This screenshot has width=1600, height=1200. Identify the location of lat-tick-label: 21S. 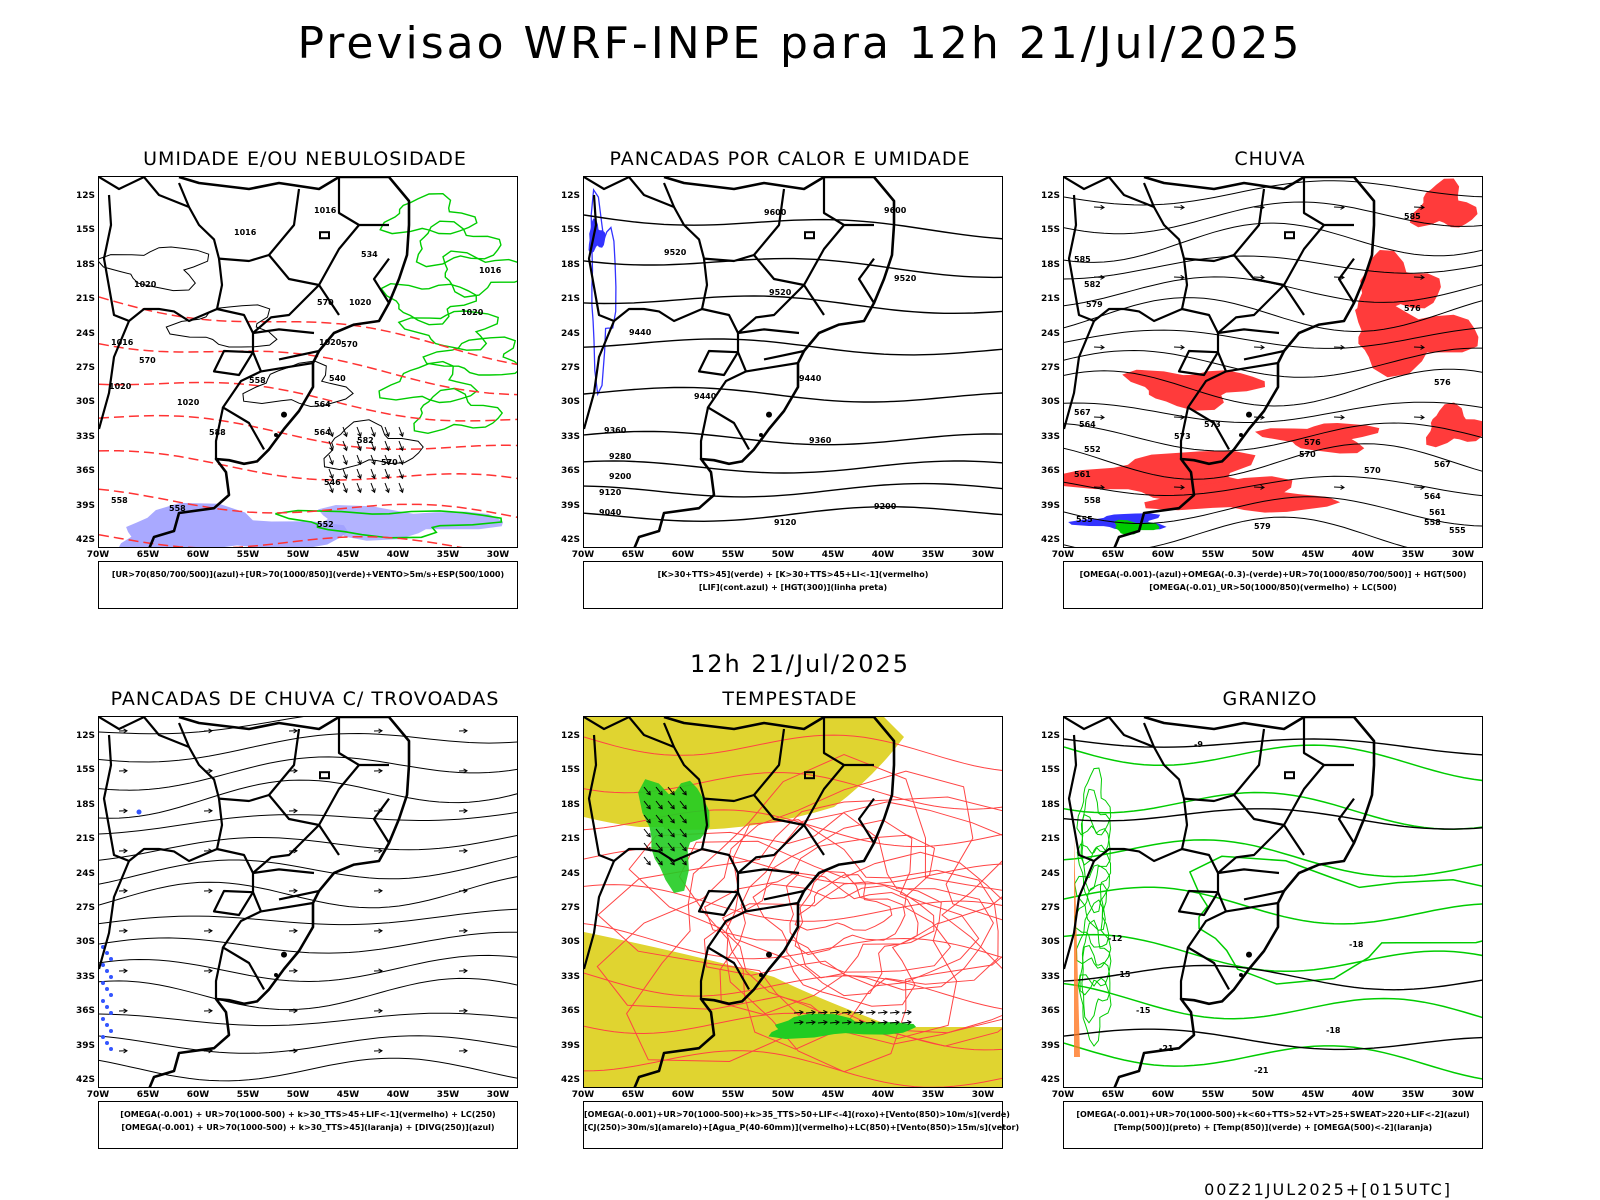
(1050, 299).